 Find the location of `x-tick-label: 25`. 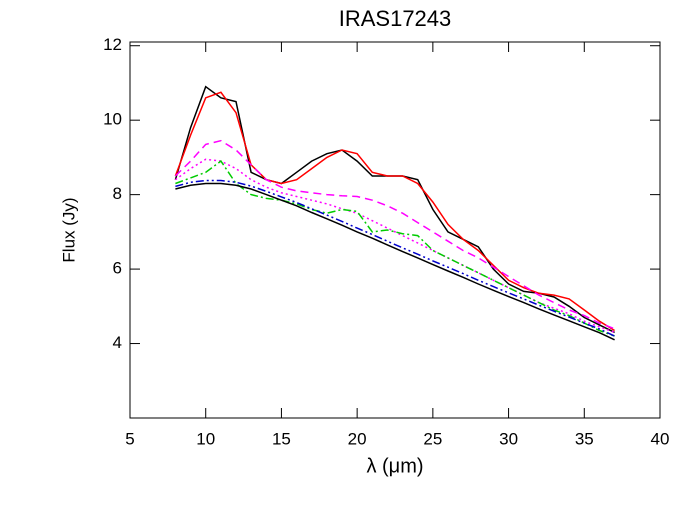

x-tick-label: 25 is located at coordinates (432, 438).